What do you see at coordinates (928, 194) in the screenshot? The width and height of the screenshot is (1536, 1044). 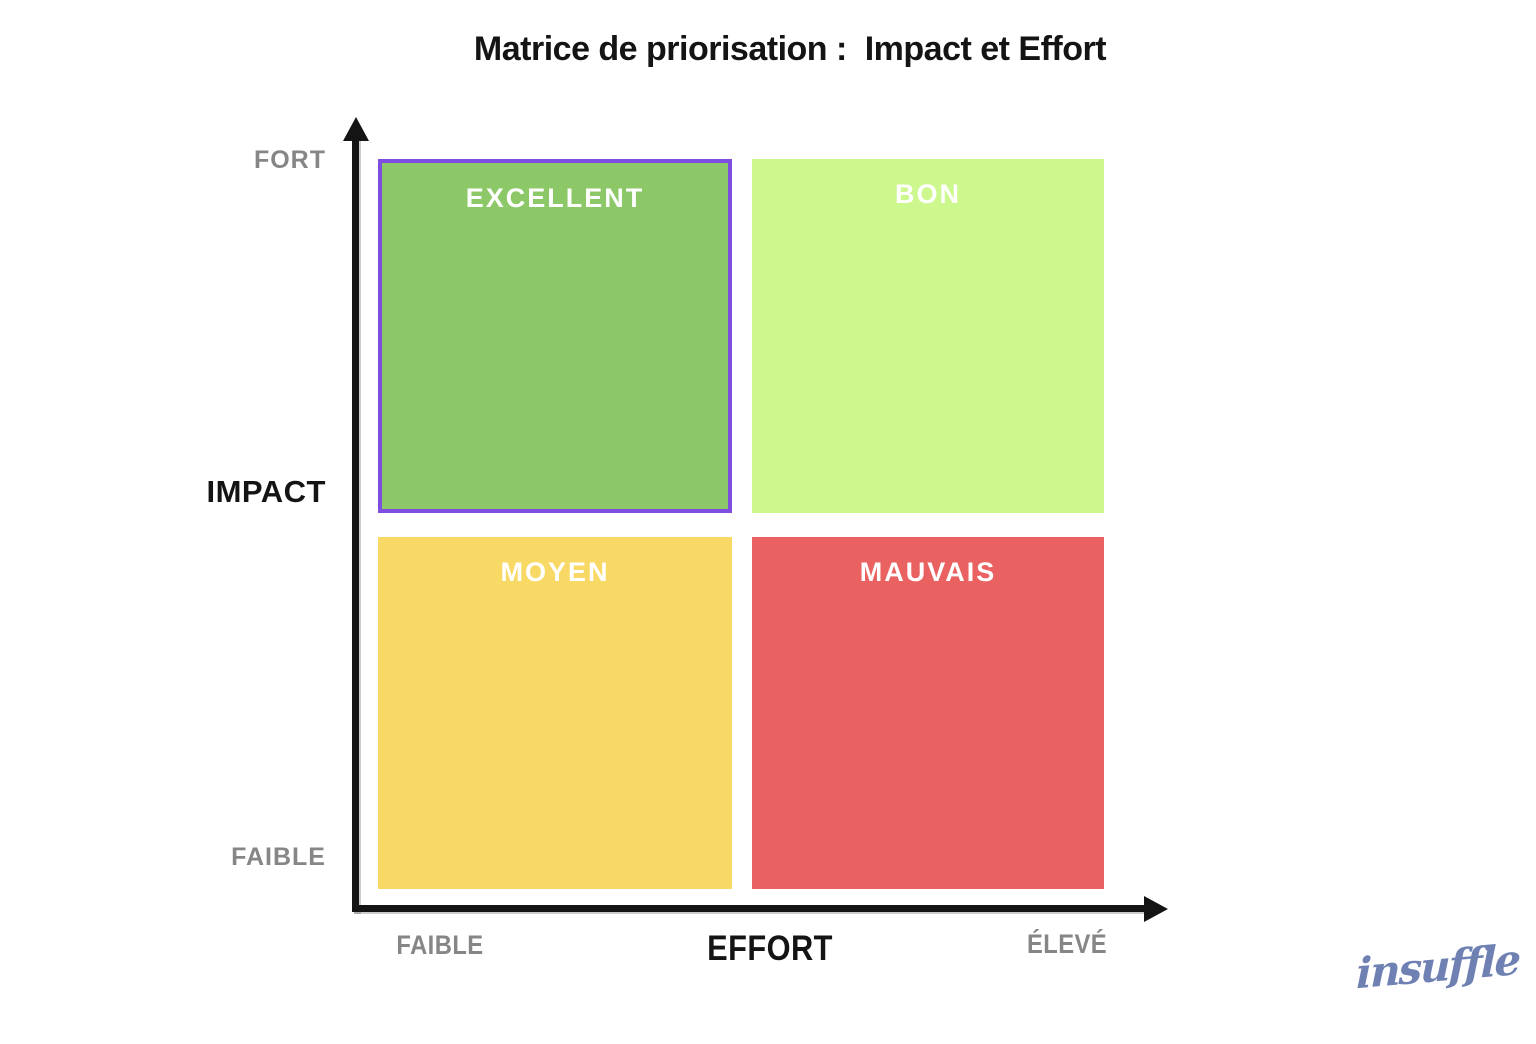 I see `quadrant-bon-label: BON` at bounding box center [928, 194].